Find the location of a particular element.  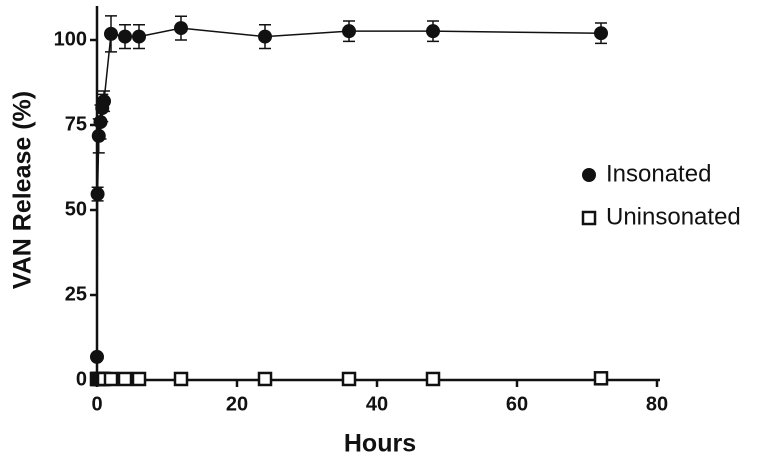

y-tick-label: 50 is located at coordinates (76, 209).